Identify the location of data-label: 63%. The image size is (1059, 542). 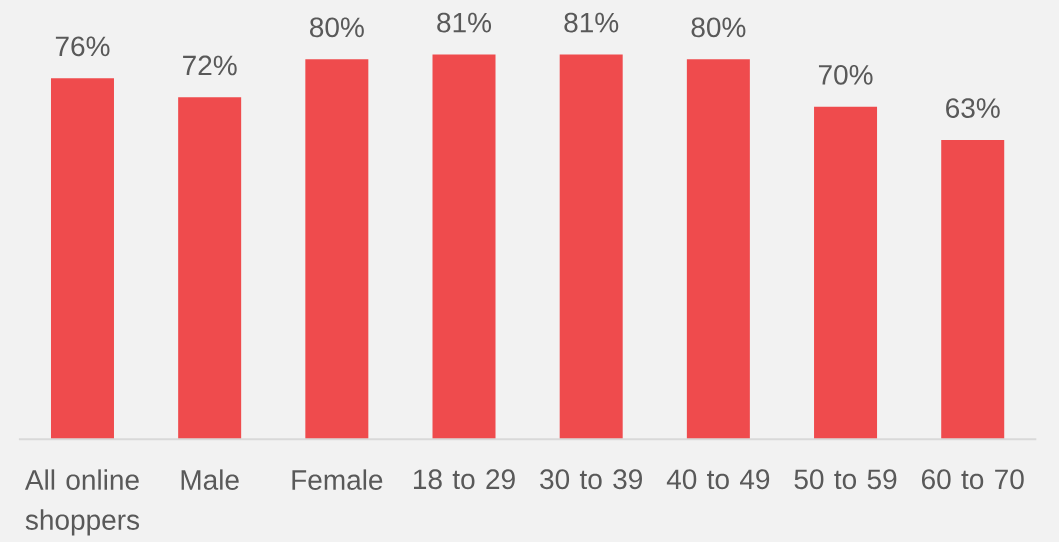
(973, 108).